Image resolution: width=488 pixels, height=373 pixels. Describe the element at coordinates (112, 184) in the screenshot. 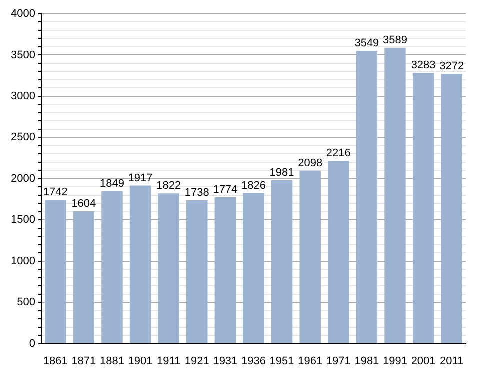

I see `data-label: 1849` at that location.